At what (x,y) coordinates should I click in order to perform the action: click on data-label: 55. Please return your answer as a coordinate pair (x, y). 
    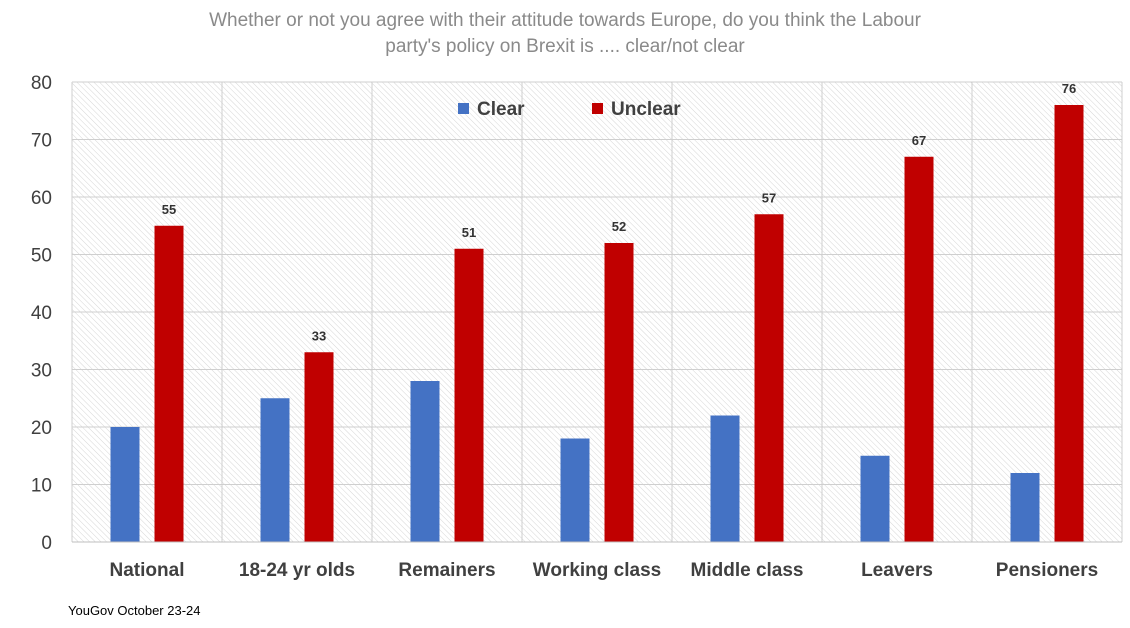
    Looking at the image, I should click on (169, 209).